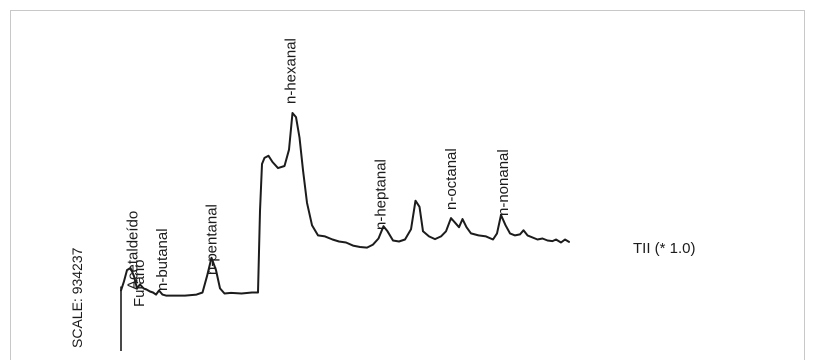  What do you see at coordinates (381, 194) in the screenshot?
I see `peak-label-n-heptanal: n-heptanal` at bounding box center [381, 194].